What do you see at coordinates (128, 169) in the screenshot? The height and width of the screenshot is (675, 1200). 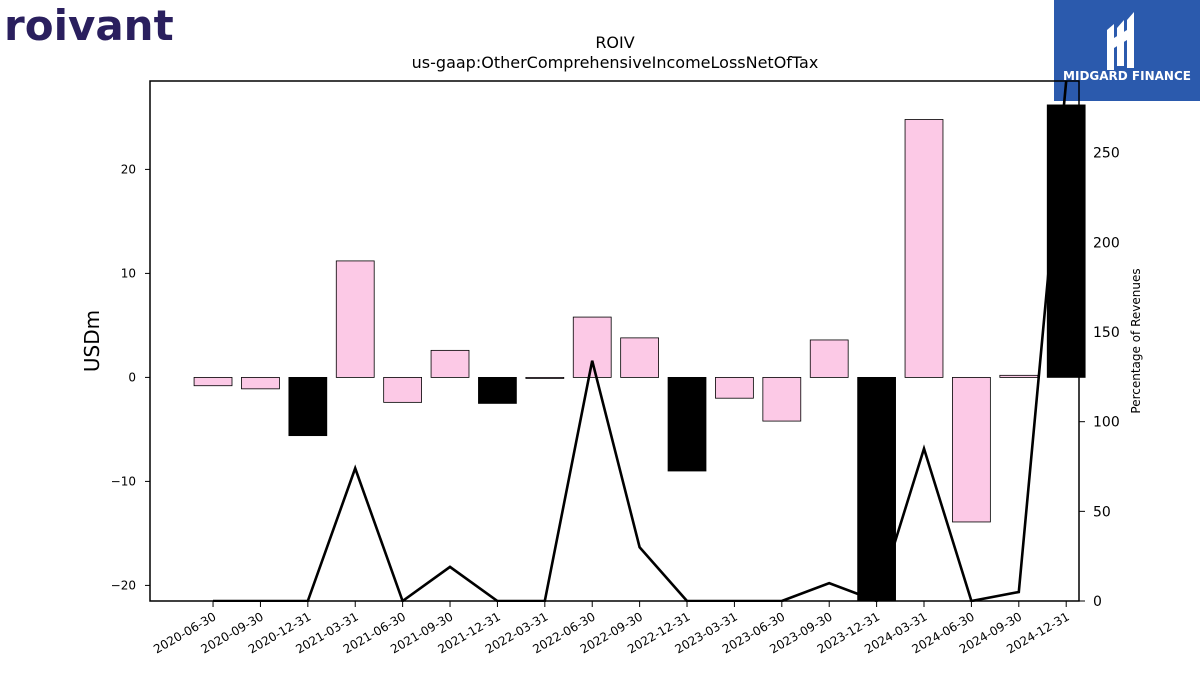 I see `y-tick-label: 20` at bounding box center [128, 169].